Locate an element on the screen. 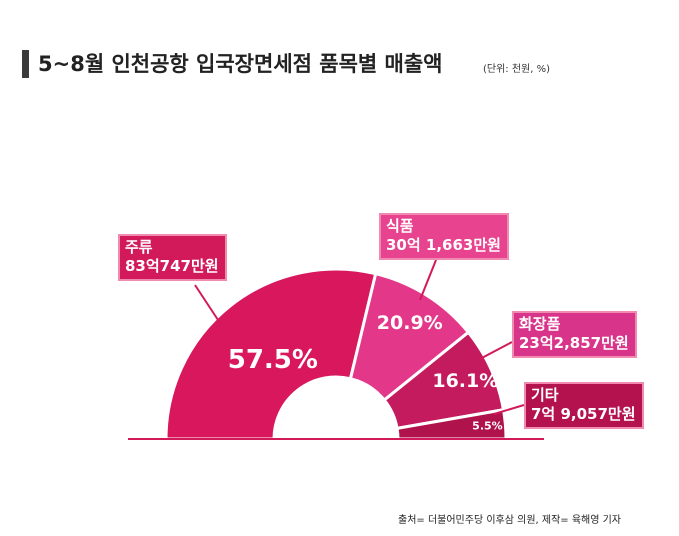  callout-food: 식품 30억 1,663만원 is located at coordinates (444, 236).